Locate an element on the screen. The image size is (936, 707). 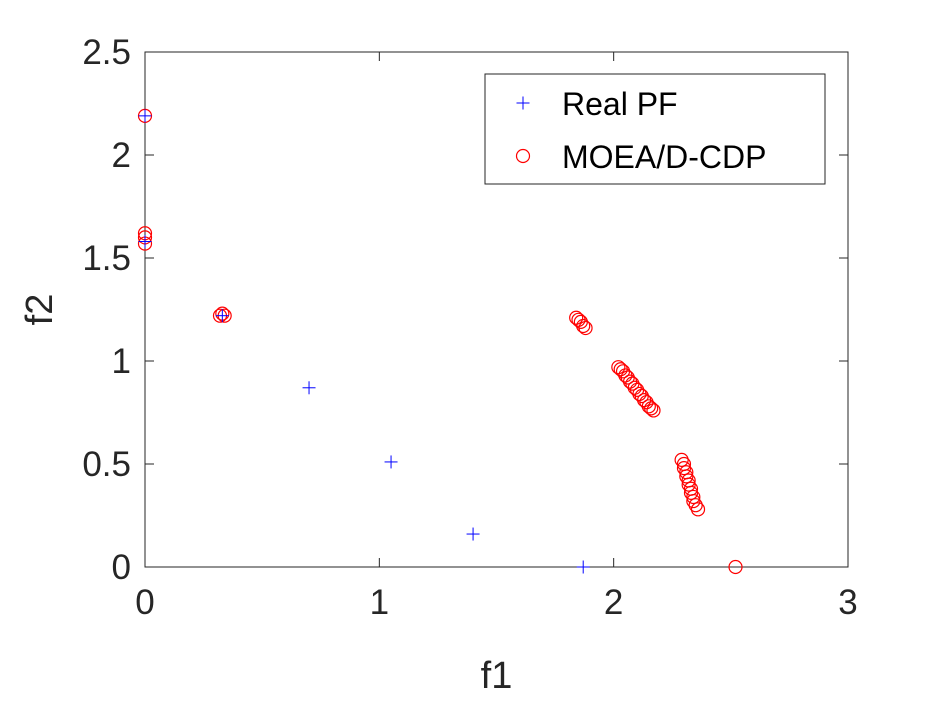
x-tick-label: 0 is located at coordinates (144, 602).